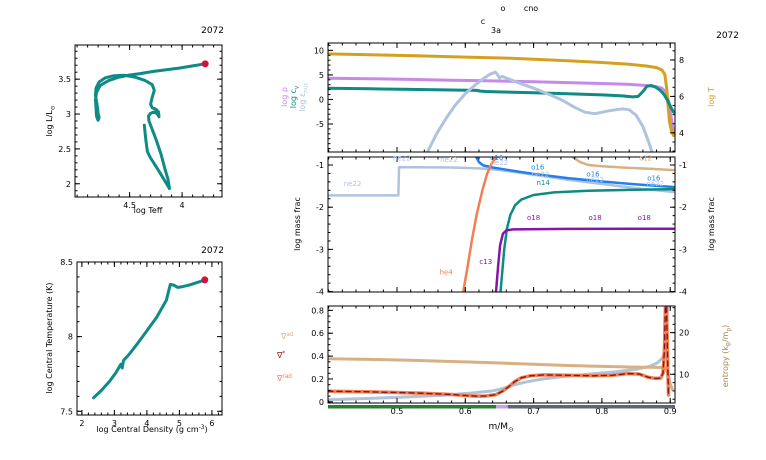  What do you see at coordinates (623, 164) in the screenshot?
I see `c12-curve` at bounding box center [623, 164].